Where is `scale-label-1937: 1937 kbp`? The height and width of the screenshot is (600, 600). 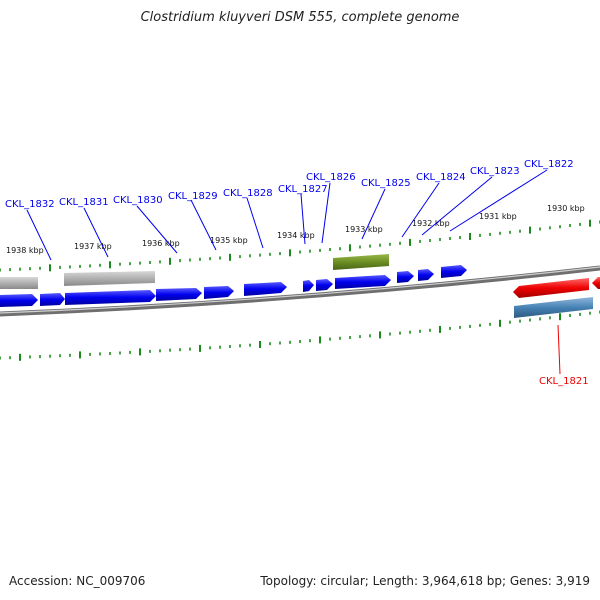
scale-label-1937: 1937 kbp is located at coordinates (93, 246).